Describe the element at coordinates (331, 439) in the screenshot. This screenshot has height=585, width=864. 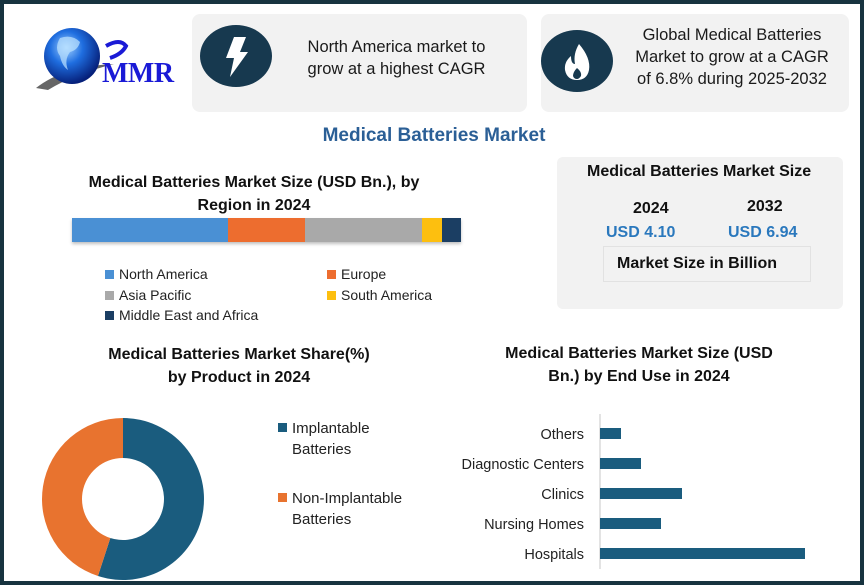
I see `legend-label: Implantable Batteries` at that location.